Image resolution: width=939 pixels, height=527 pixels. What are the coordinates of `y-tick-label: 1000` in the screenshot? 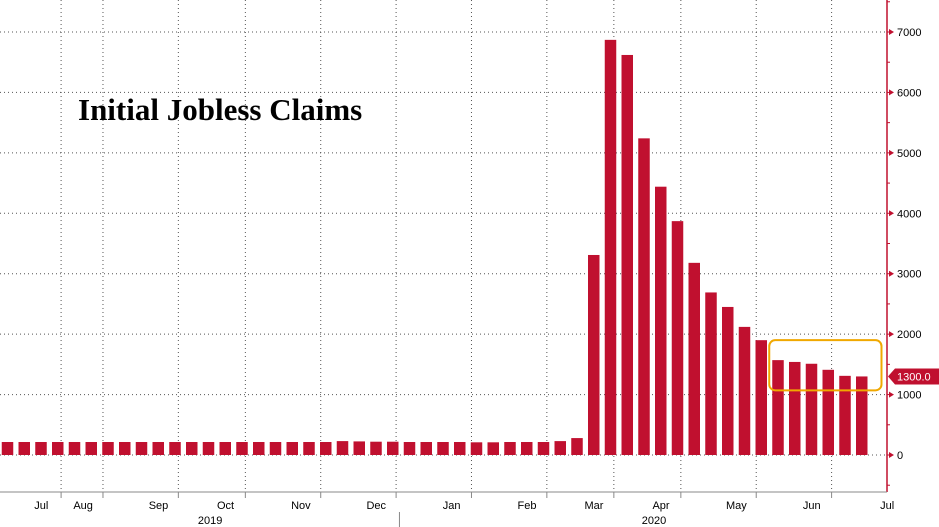 It's located at (909, 396).